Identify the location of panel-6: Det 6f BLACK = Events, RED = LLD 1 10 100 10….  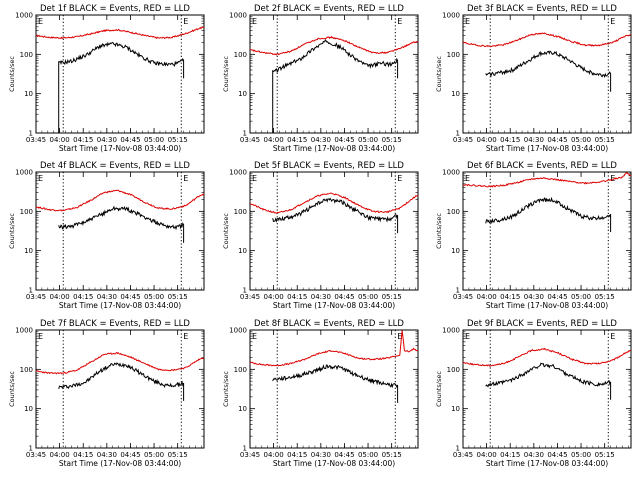
(533, 235).